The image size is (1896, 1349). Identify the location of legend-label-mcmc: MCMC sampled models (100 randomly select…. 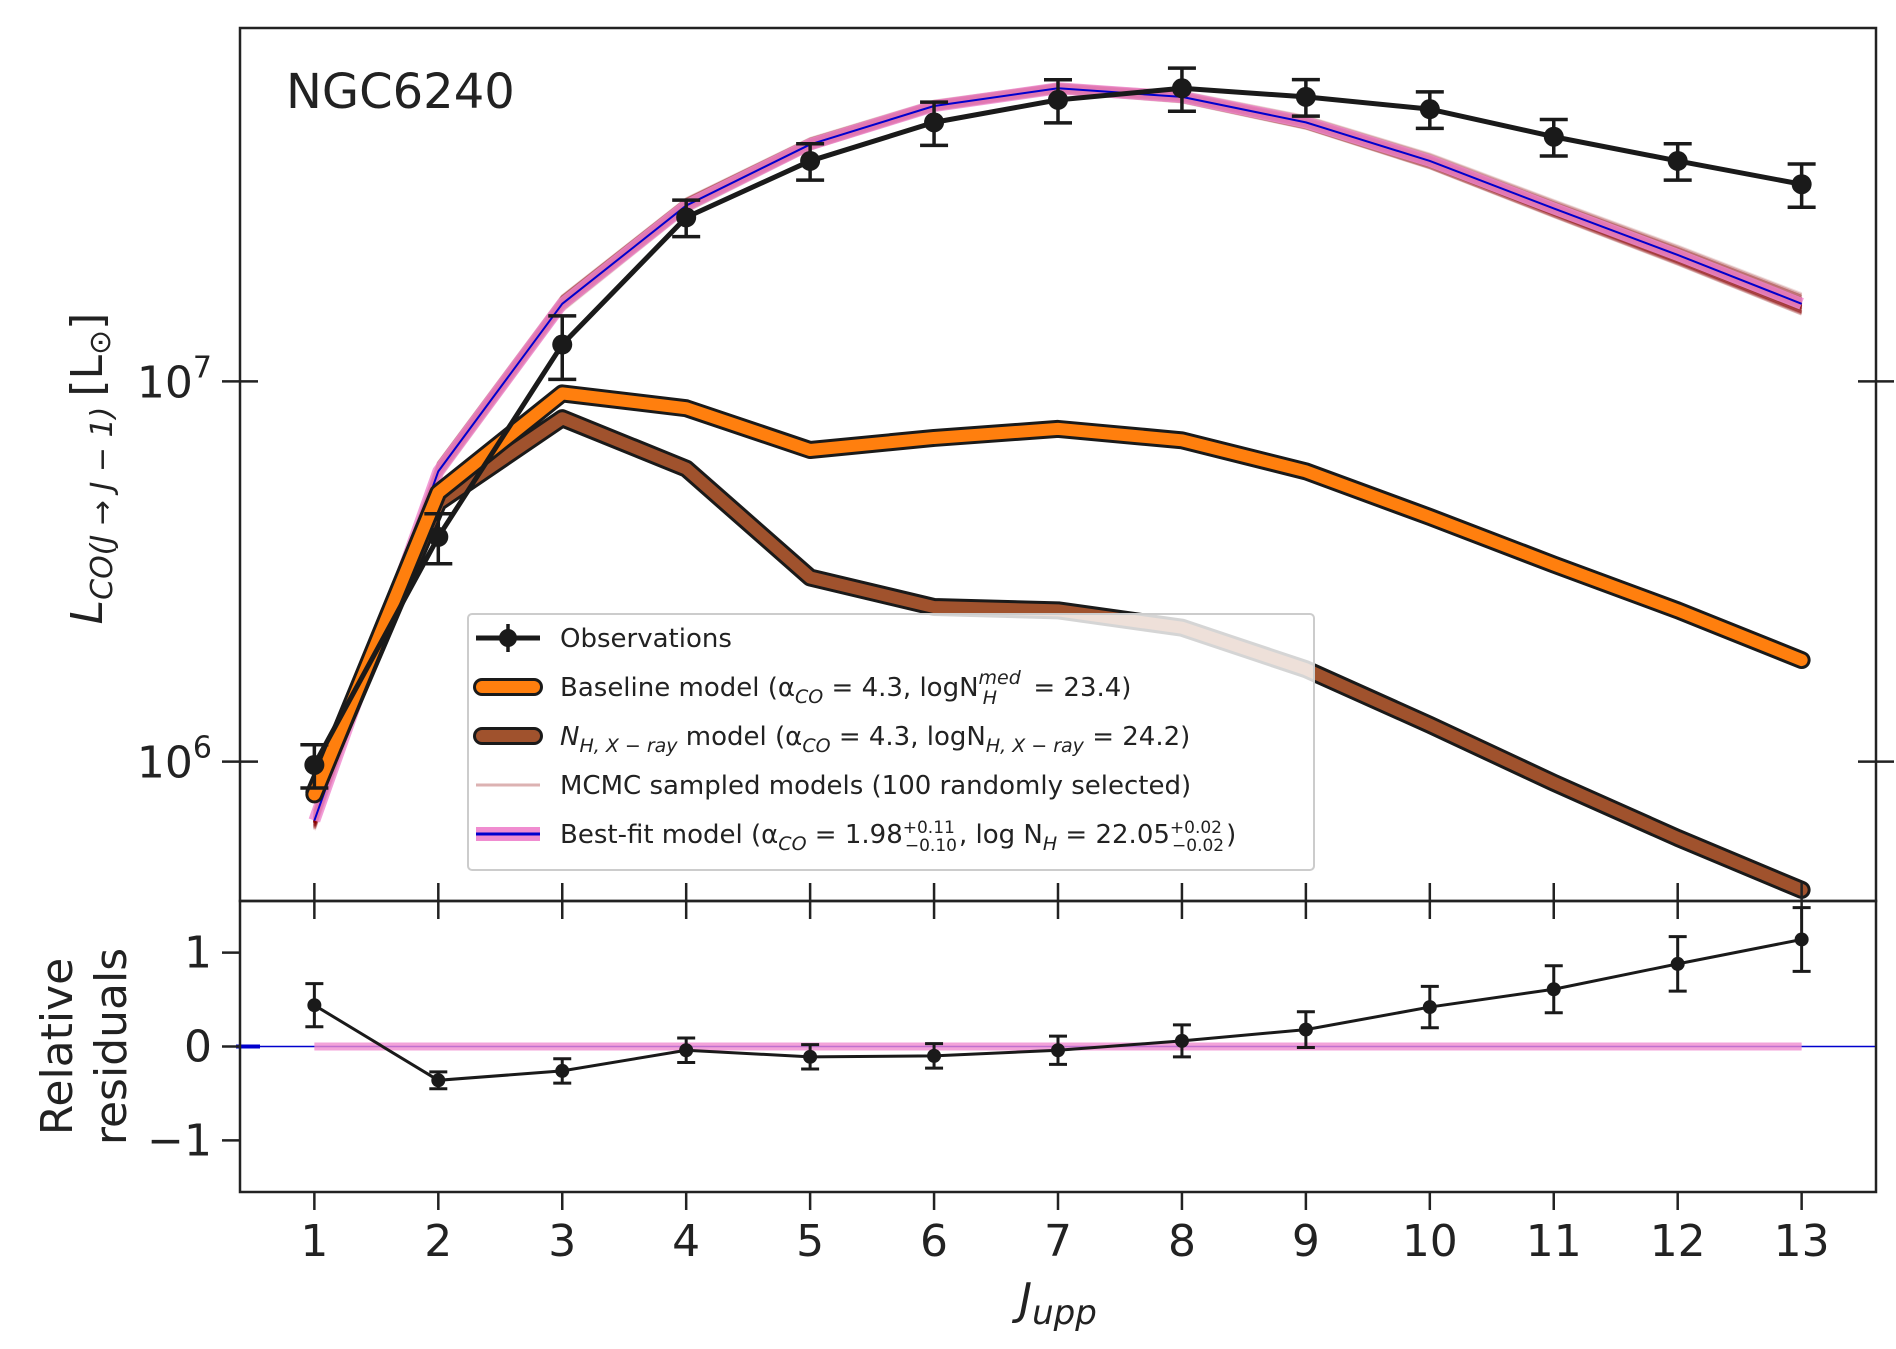
(875, 786).